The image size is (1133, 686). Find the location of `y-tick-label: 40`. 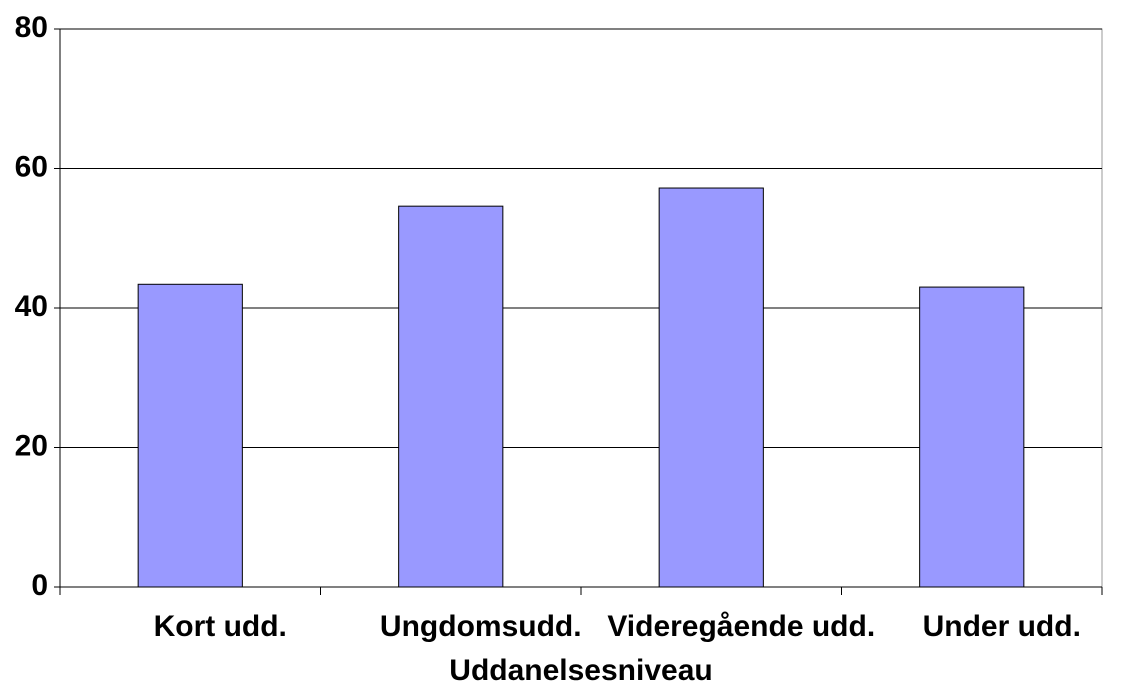

y-tick-label: 40 is located at coordinates (31, 306).